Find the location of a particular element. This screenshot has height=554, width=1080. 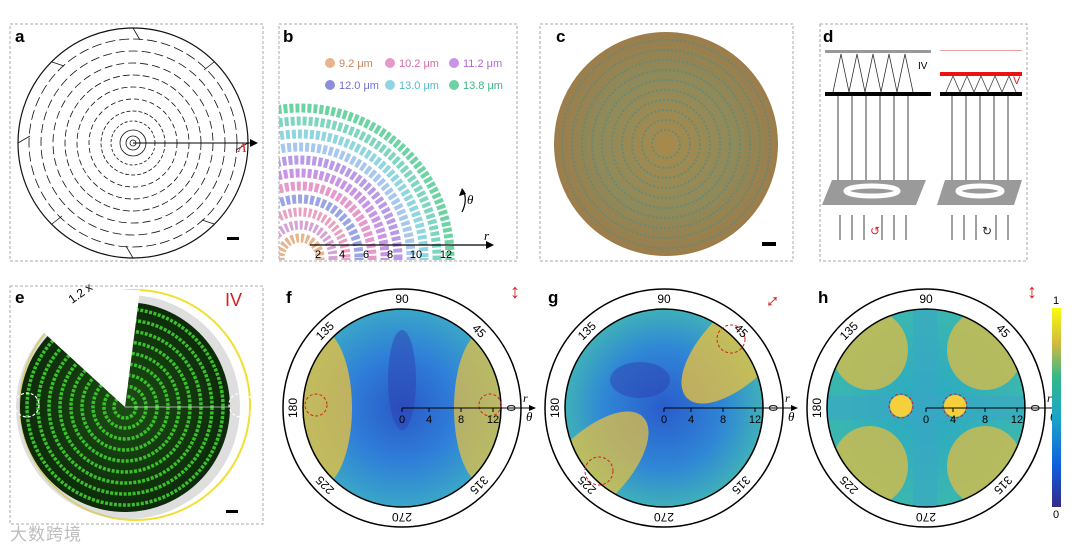

scale-bar-a is located at coordinates (233, 238).